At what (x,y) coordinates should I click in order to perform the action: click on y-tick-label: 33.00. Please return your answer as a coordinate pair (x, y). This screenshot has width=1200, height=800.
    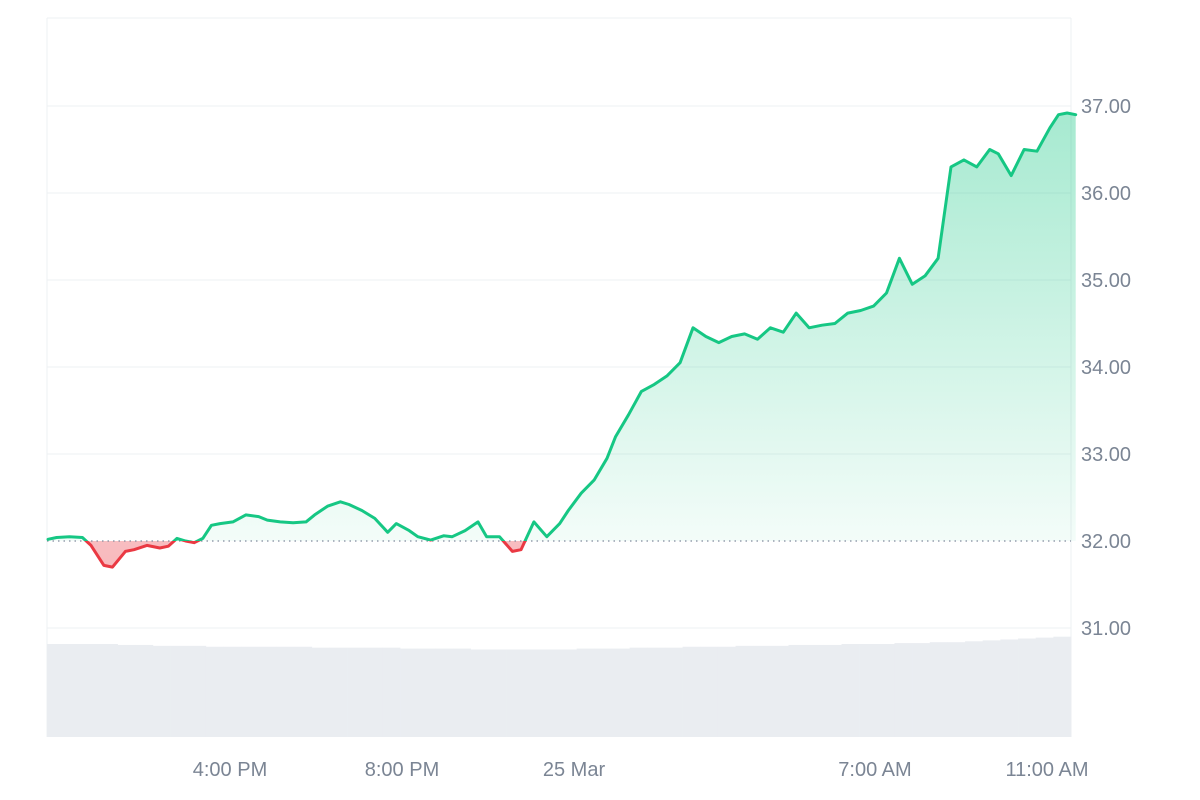
    Looking at the image, I should click on (1106, 455).